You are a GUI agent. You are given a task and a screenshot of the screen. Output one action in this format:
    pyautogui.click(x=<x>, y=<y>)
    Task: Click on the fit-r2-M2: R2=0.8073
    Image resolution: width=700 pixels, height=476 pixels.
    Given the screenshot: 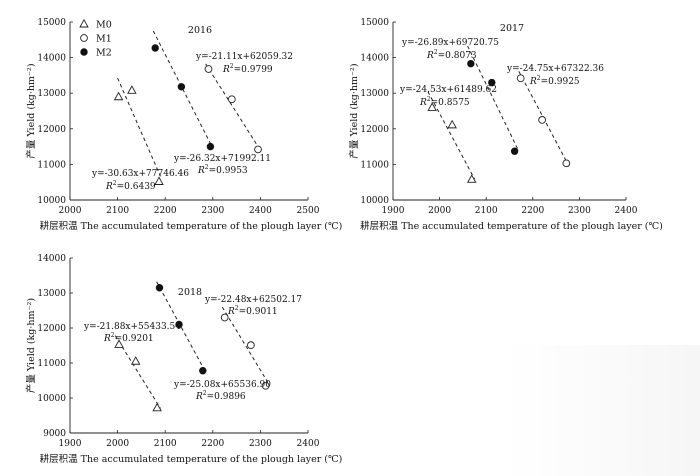 What is the action you would take?
    pyautogui.click(x=451, y=55)
    